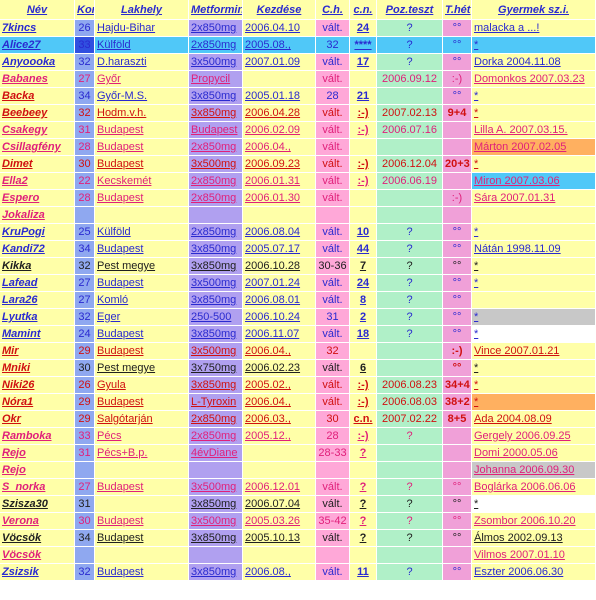  What do you see at coordinates (37, 368) in the screenshot?
I see `member-name: Mniki` at bounding box center [37, 368].